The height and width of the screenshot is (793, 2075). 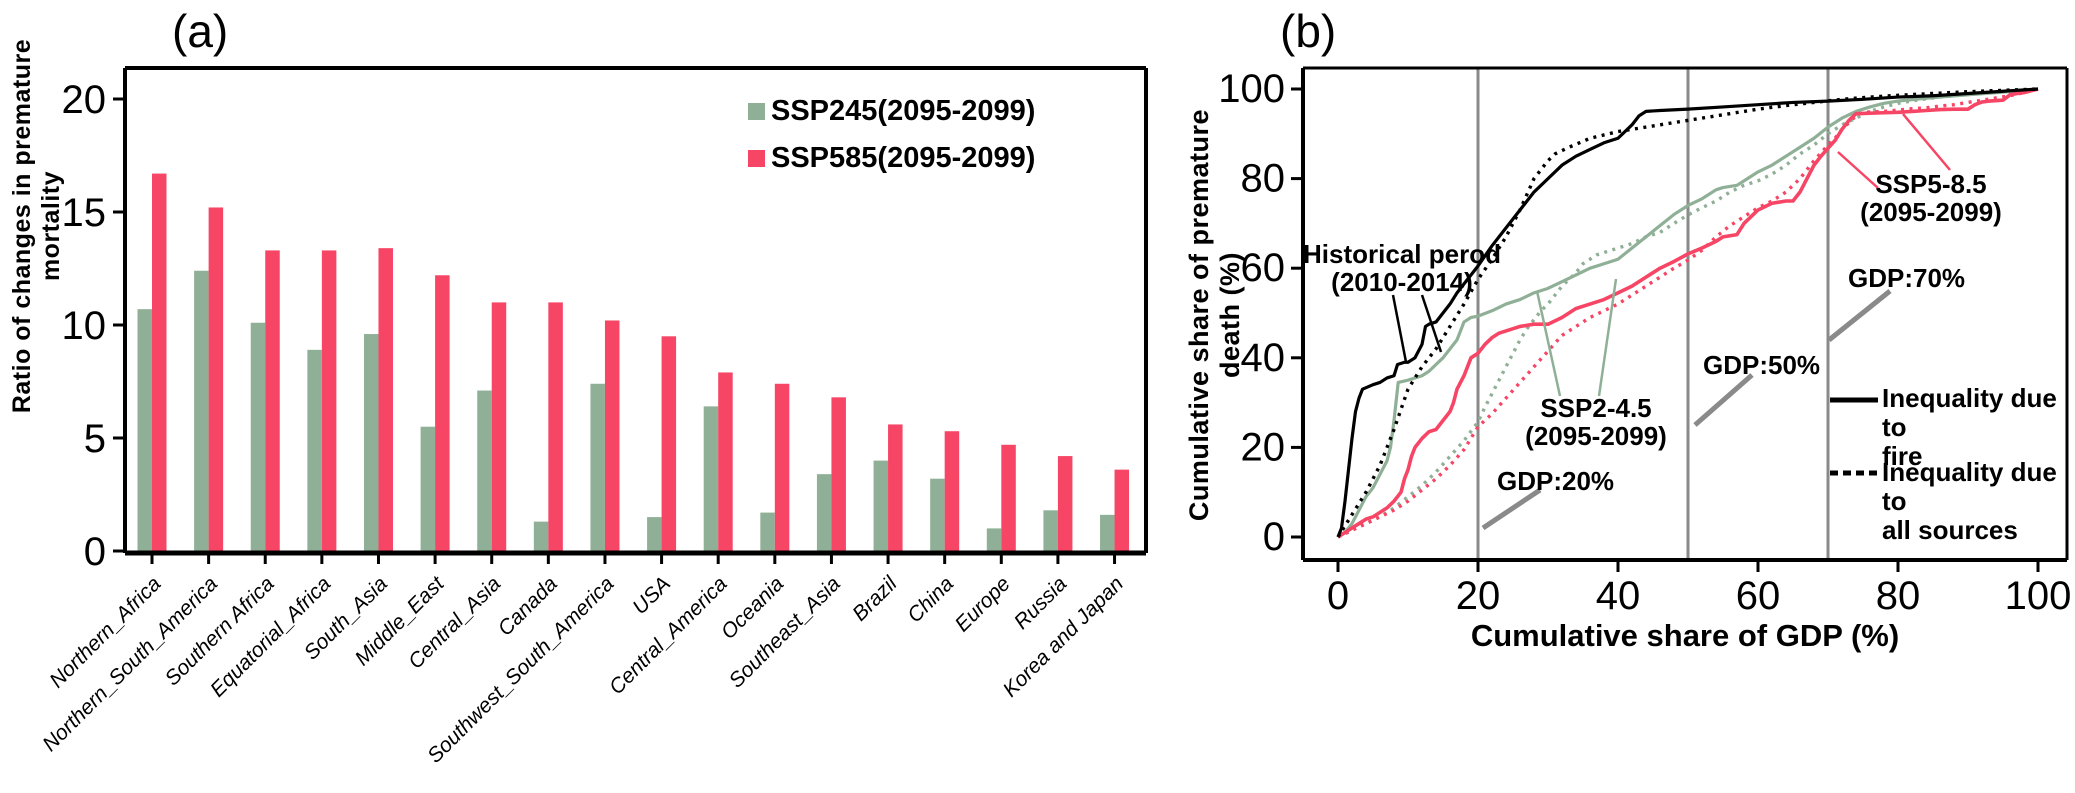 What do you see at coordinates (1618, 596) in the screenshot?
I see `x-tick-label: 40` at bounding box center [1618, 596].